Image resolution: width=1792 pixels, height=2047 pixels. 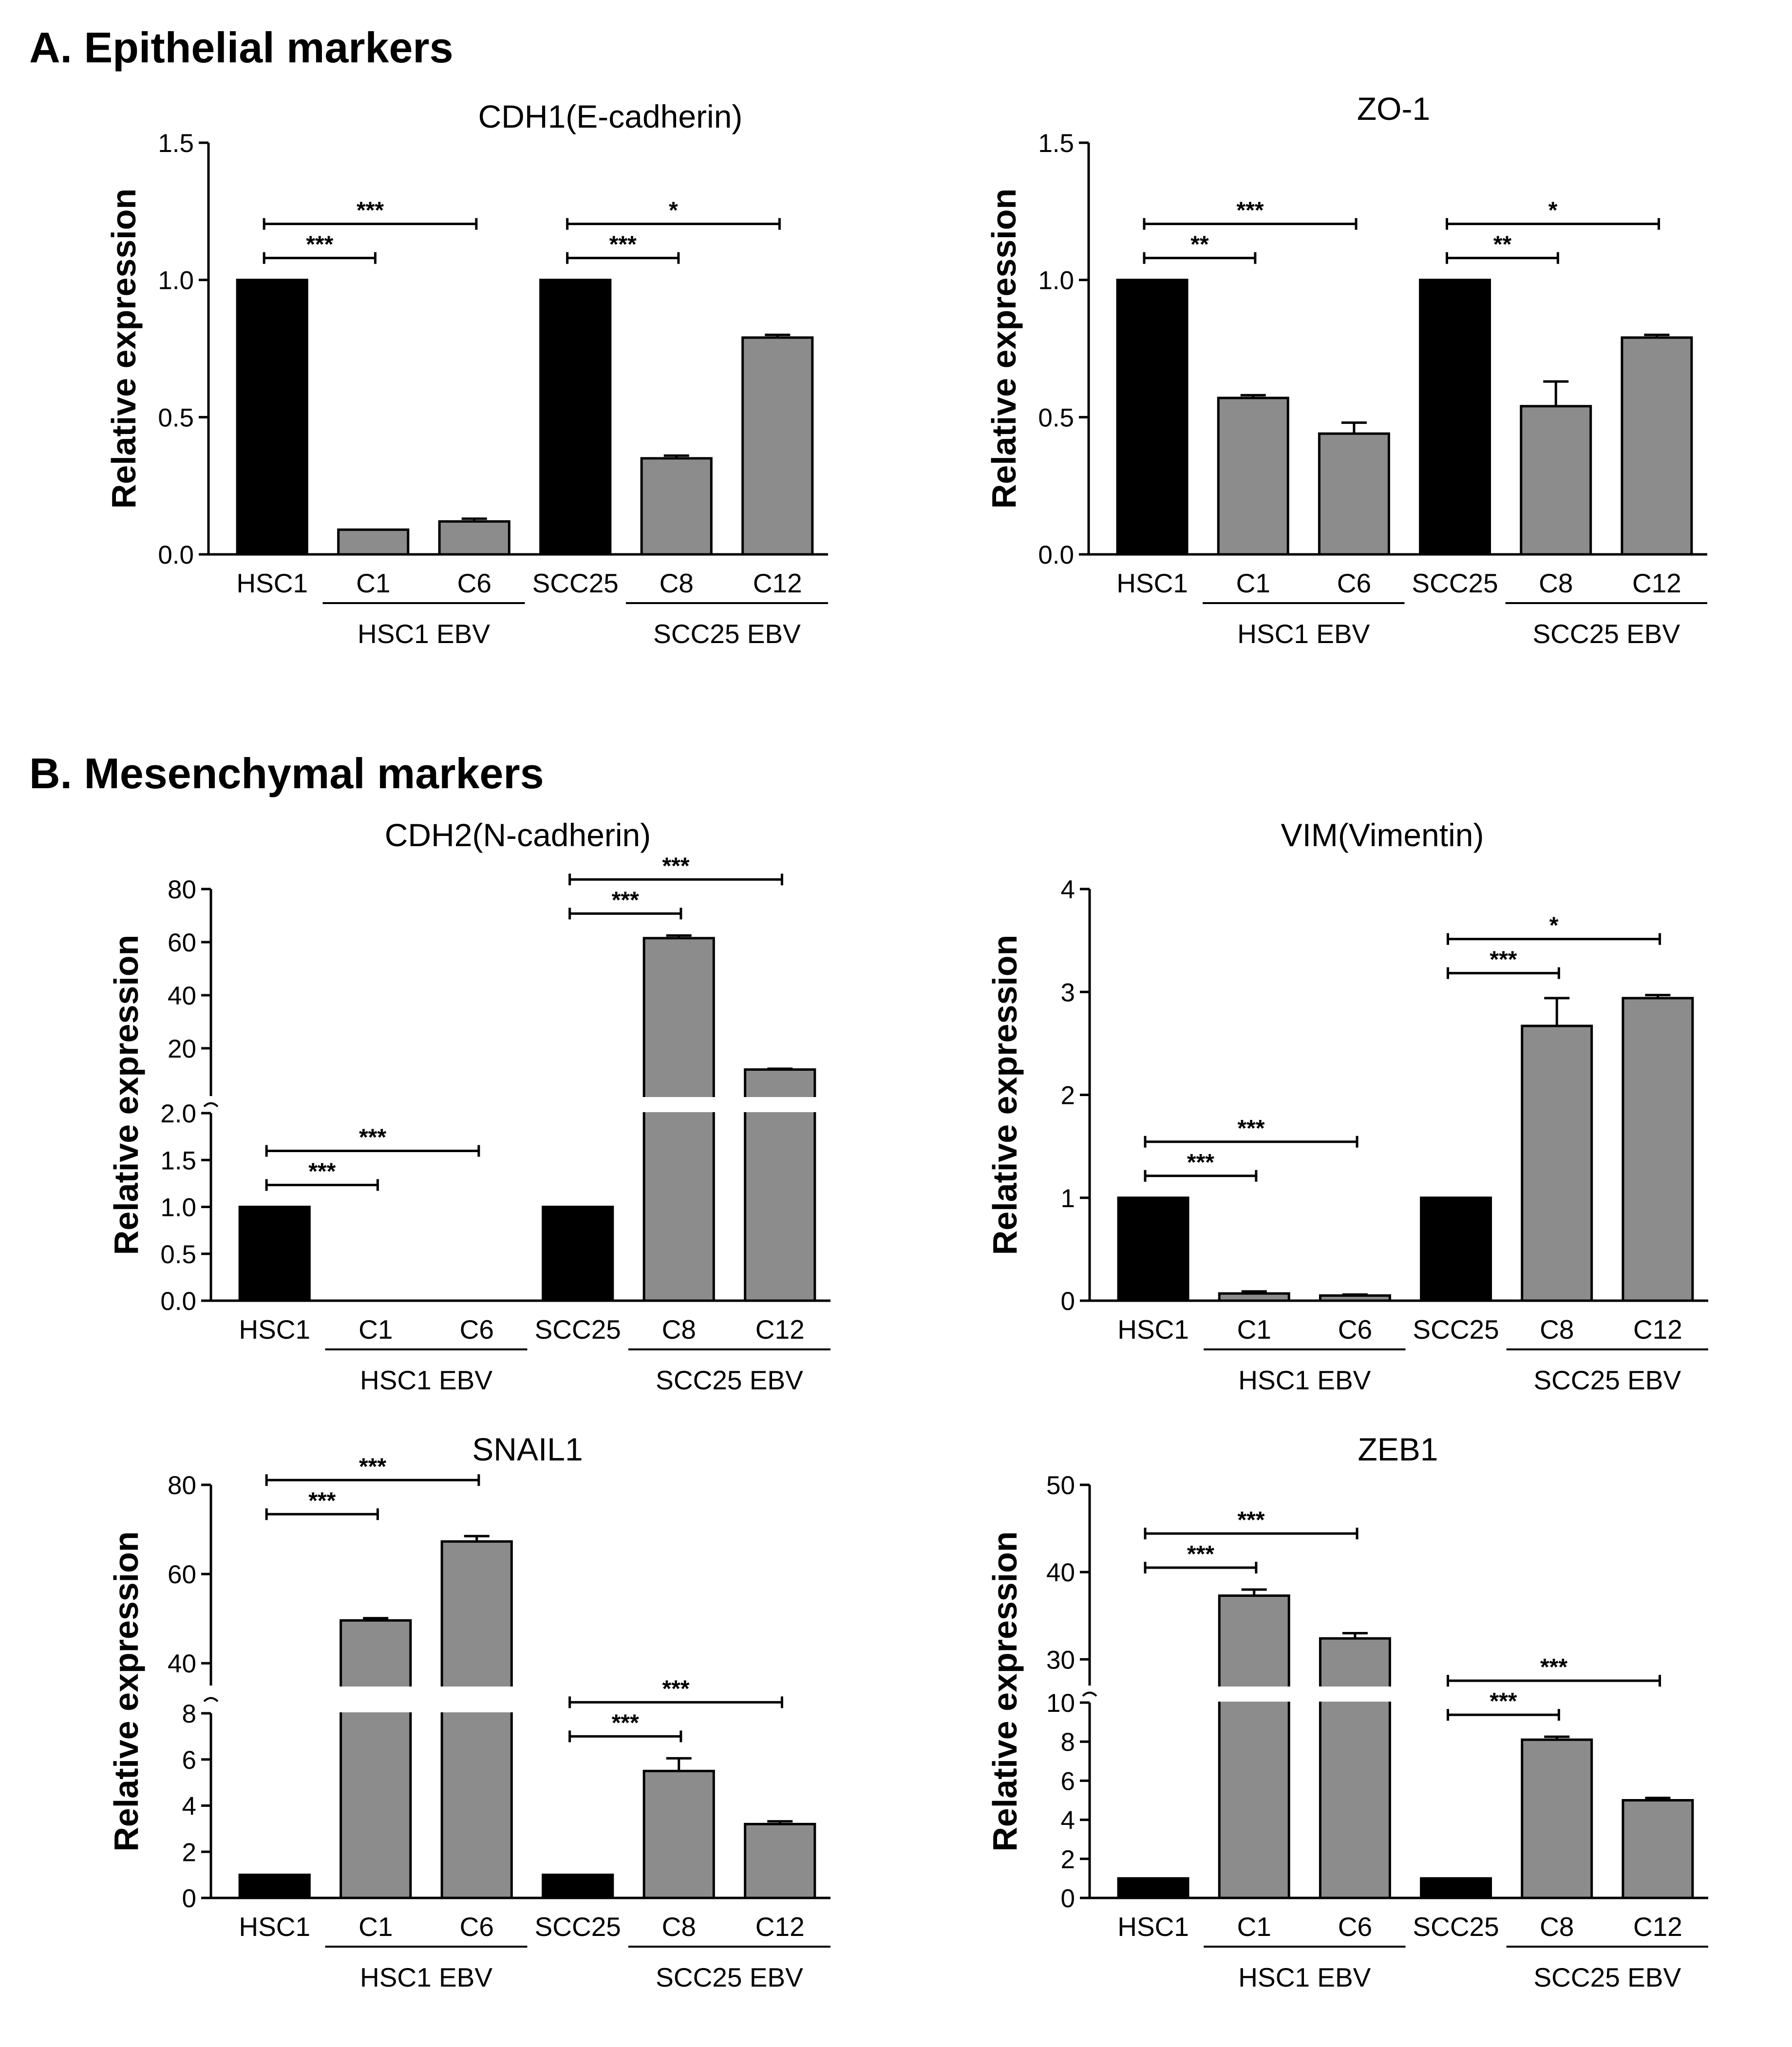 What do you see at coordinates (1393, 109) in the screenshot?
I see `chart-title: ZO-1` at bounding box center [1393, 109].